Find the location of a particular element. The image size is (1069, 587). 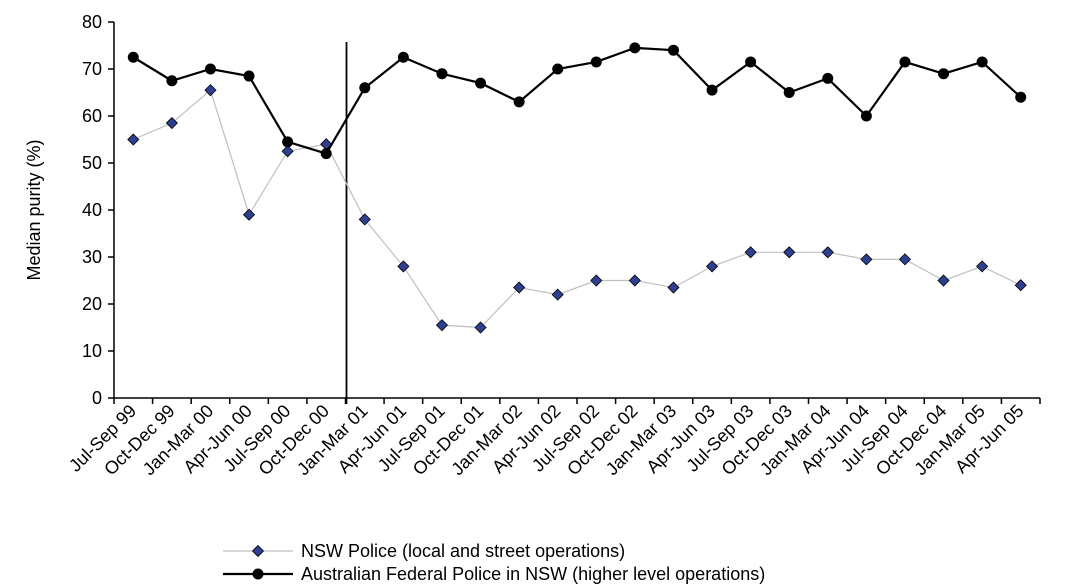

legend-label: NSW Police (local and street operations) is located at coordinates (463, 551).